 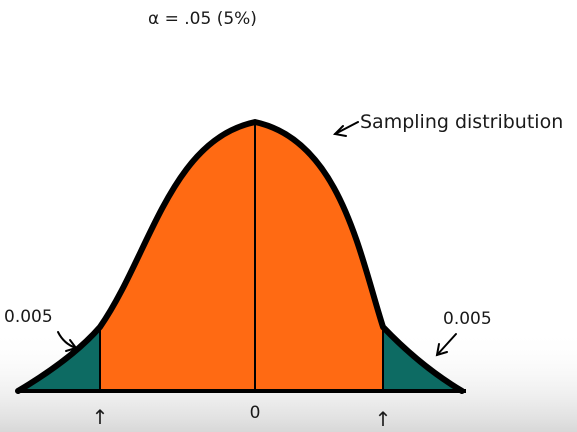 What do you see at coordinates (100, 417) in the screenshot?
I see `left-critical-arrow-icon: ↑` at bounding box center [100, 417].